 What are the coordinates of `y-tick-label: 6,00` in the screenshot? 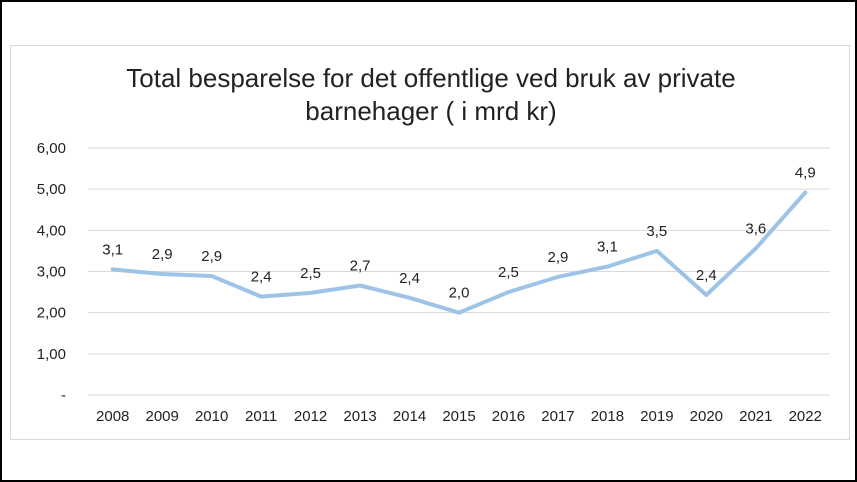 It's located at (51, 148).